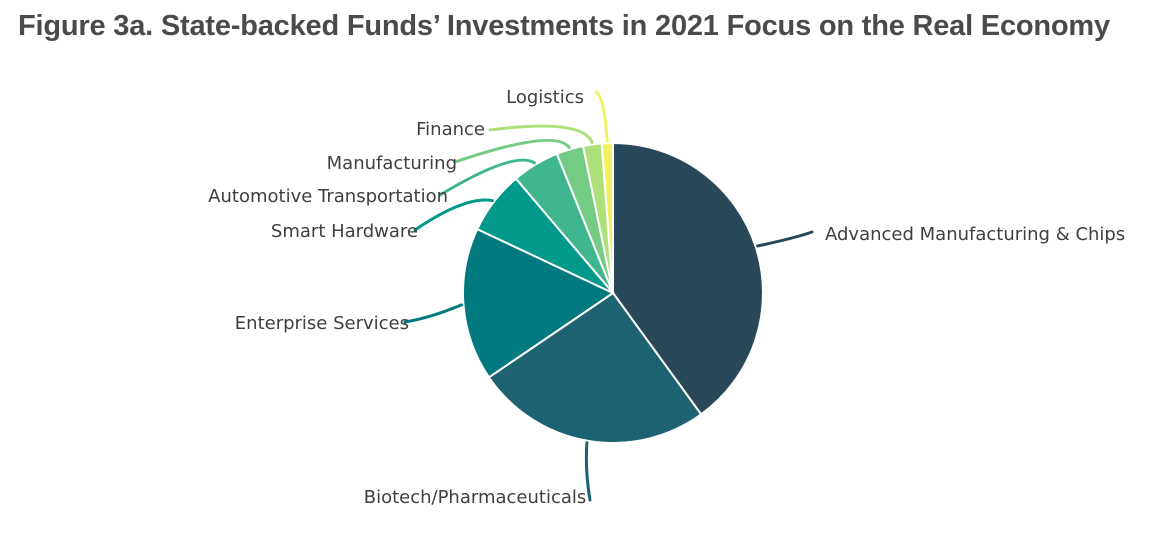 The height and width of the screenshot is (537, 1168). What do you see at coordinates (539, 303) in the screenshot?
I see `pie-slice-enterprise-services` at bounding box center [539, 303].